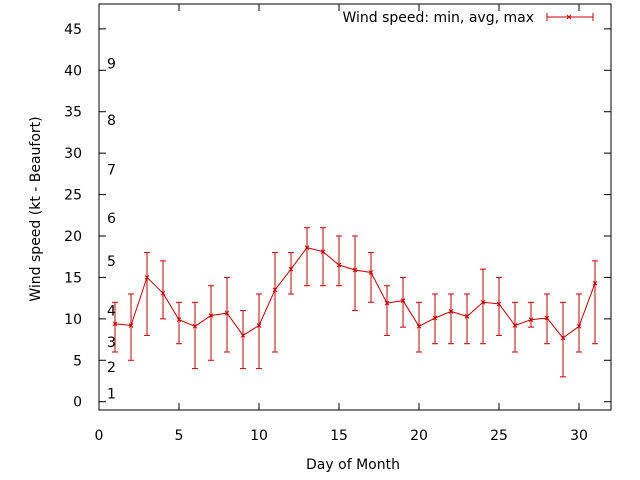  Describe the element at coordinates (111, 171) in the screenshot. I see `beaufort-label: 7` at that location.